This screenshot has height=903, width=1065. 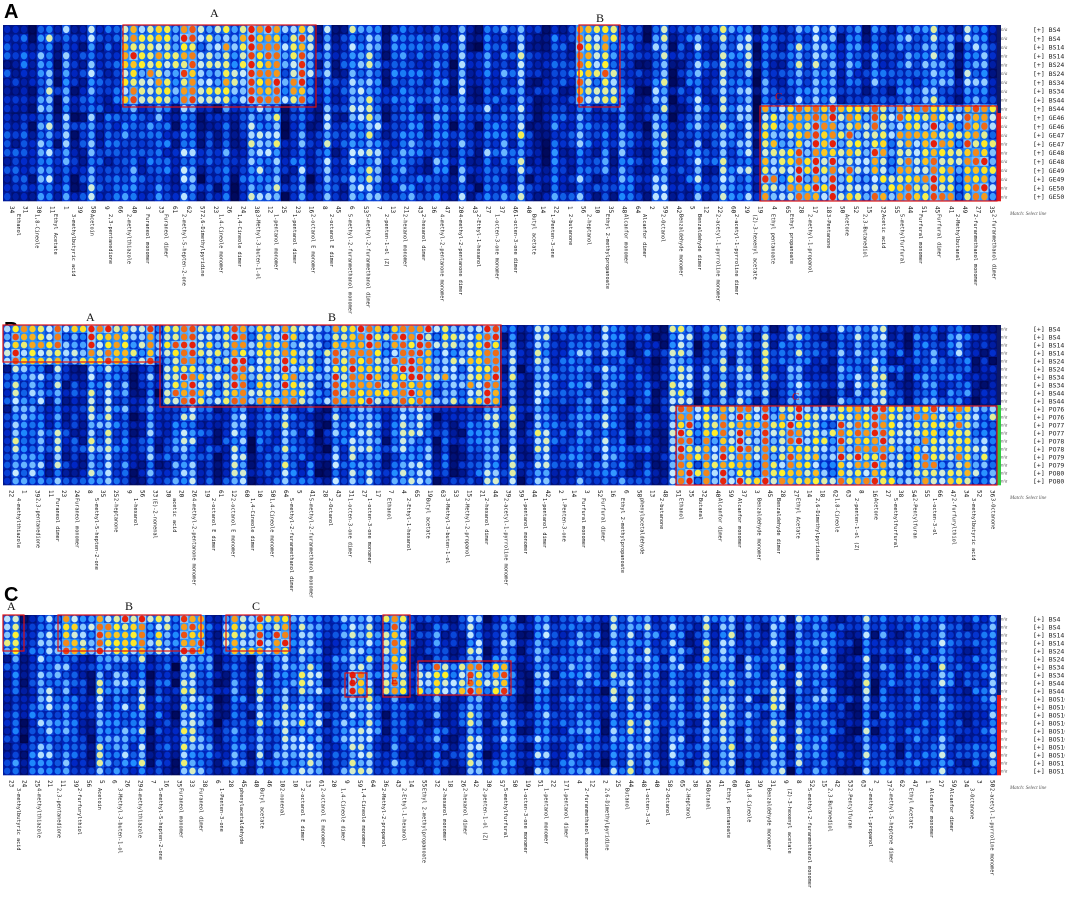 I want to click on compound-label: 1,4-Cineole monomer, so click(x=220, y=243).